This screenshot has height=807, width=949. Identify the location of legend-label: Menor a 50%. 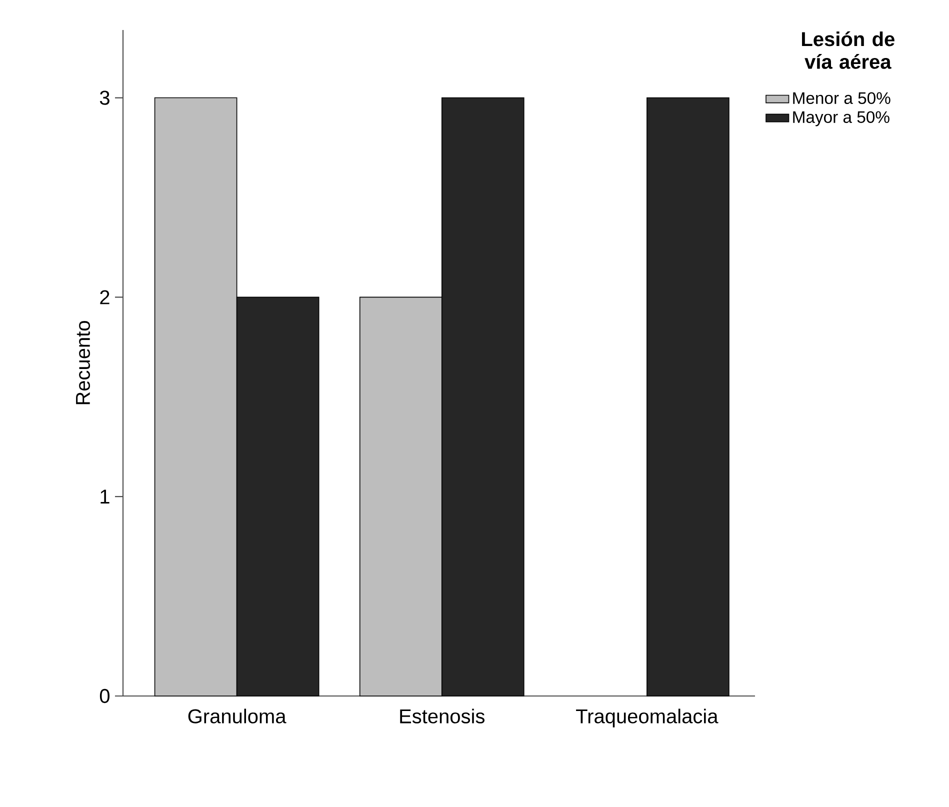
(841, 98).